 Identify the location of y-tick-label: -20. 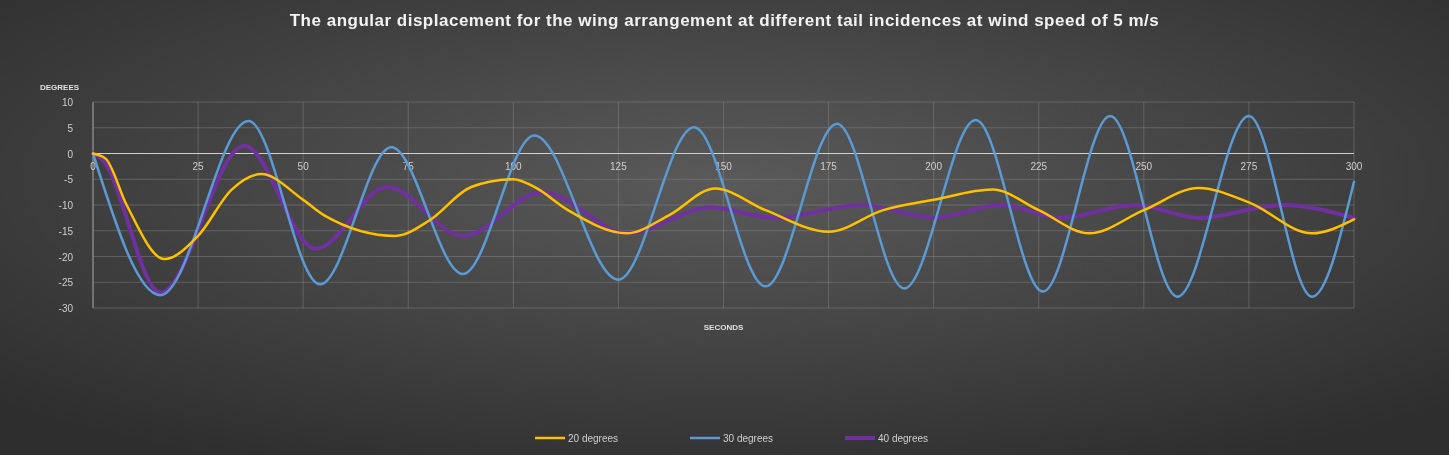
(66, 257).